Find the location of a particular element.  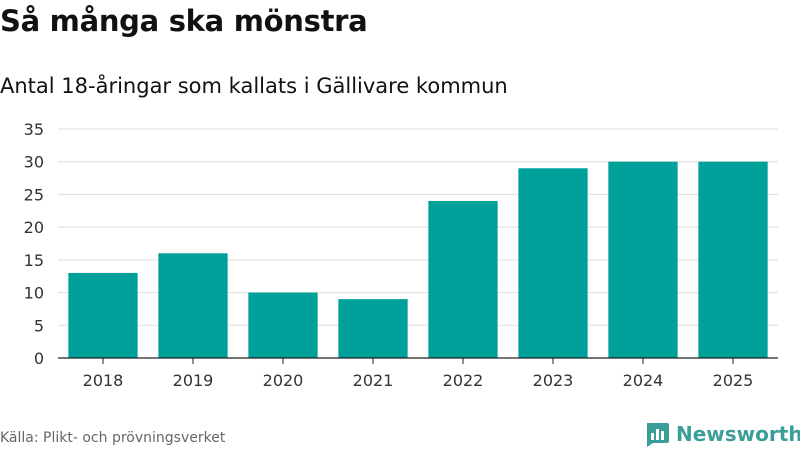

x-tick-label: 2025 is located at coordinates (733, 380).